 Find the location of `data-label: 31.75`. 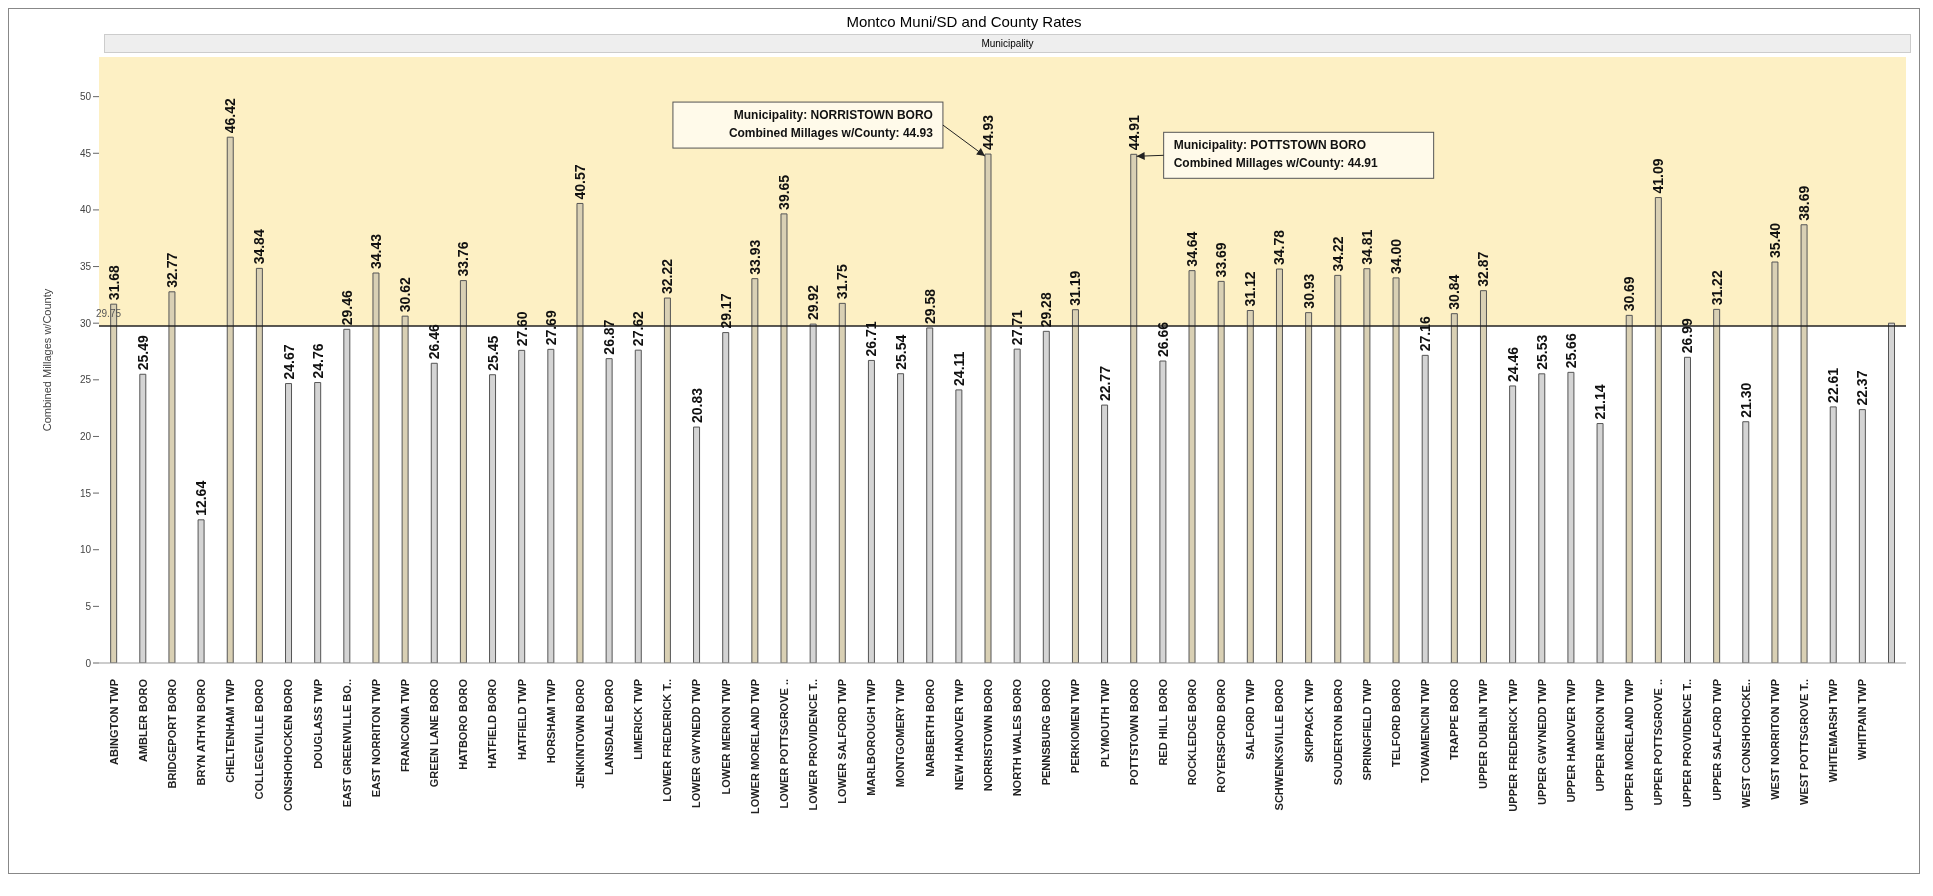

data-label: 31.75 is located at coordinates (842, 282).